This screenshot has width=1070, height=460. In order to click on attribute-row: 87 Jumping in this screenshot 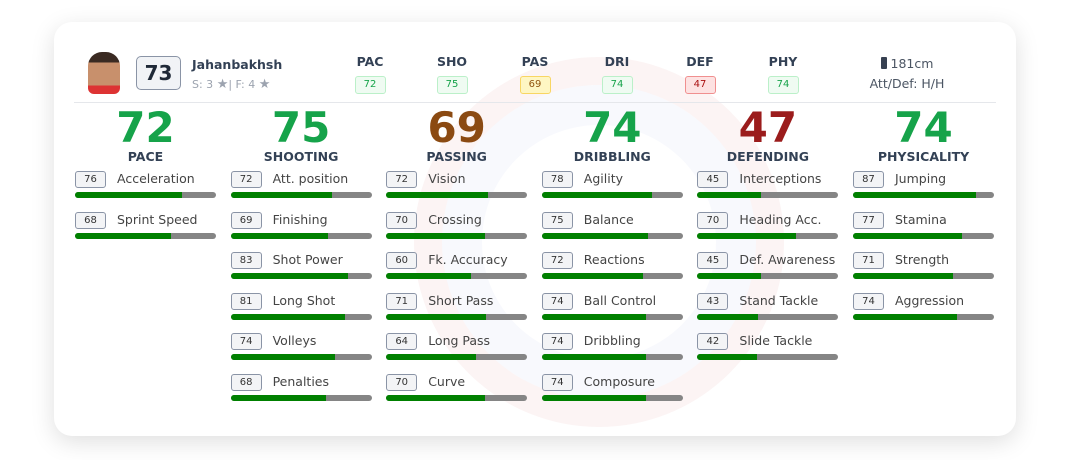, I will do `click(923, 187)`.